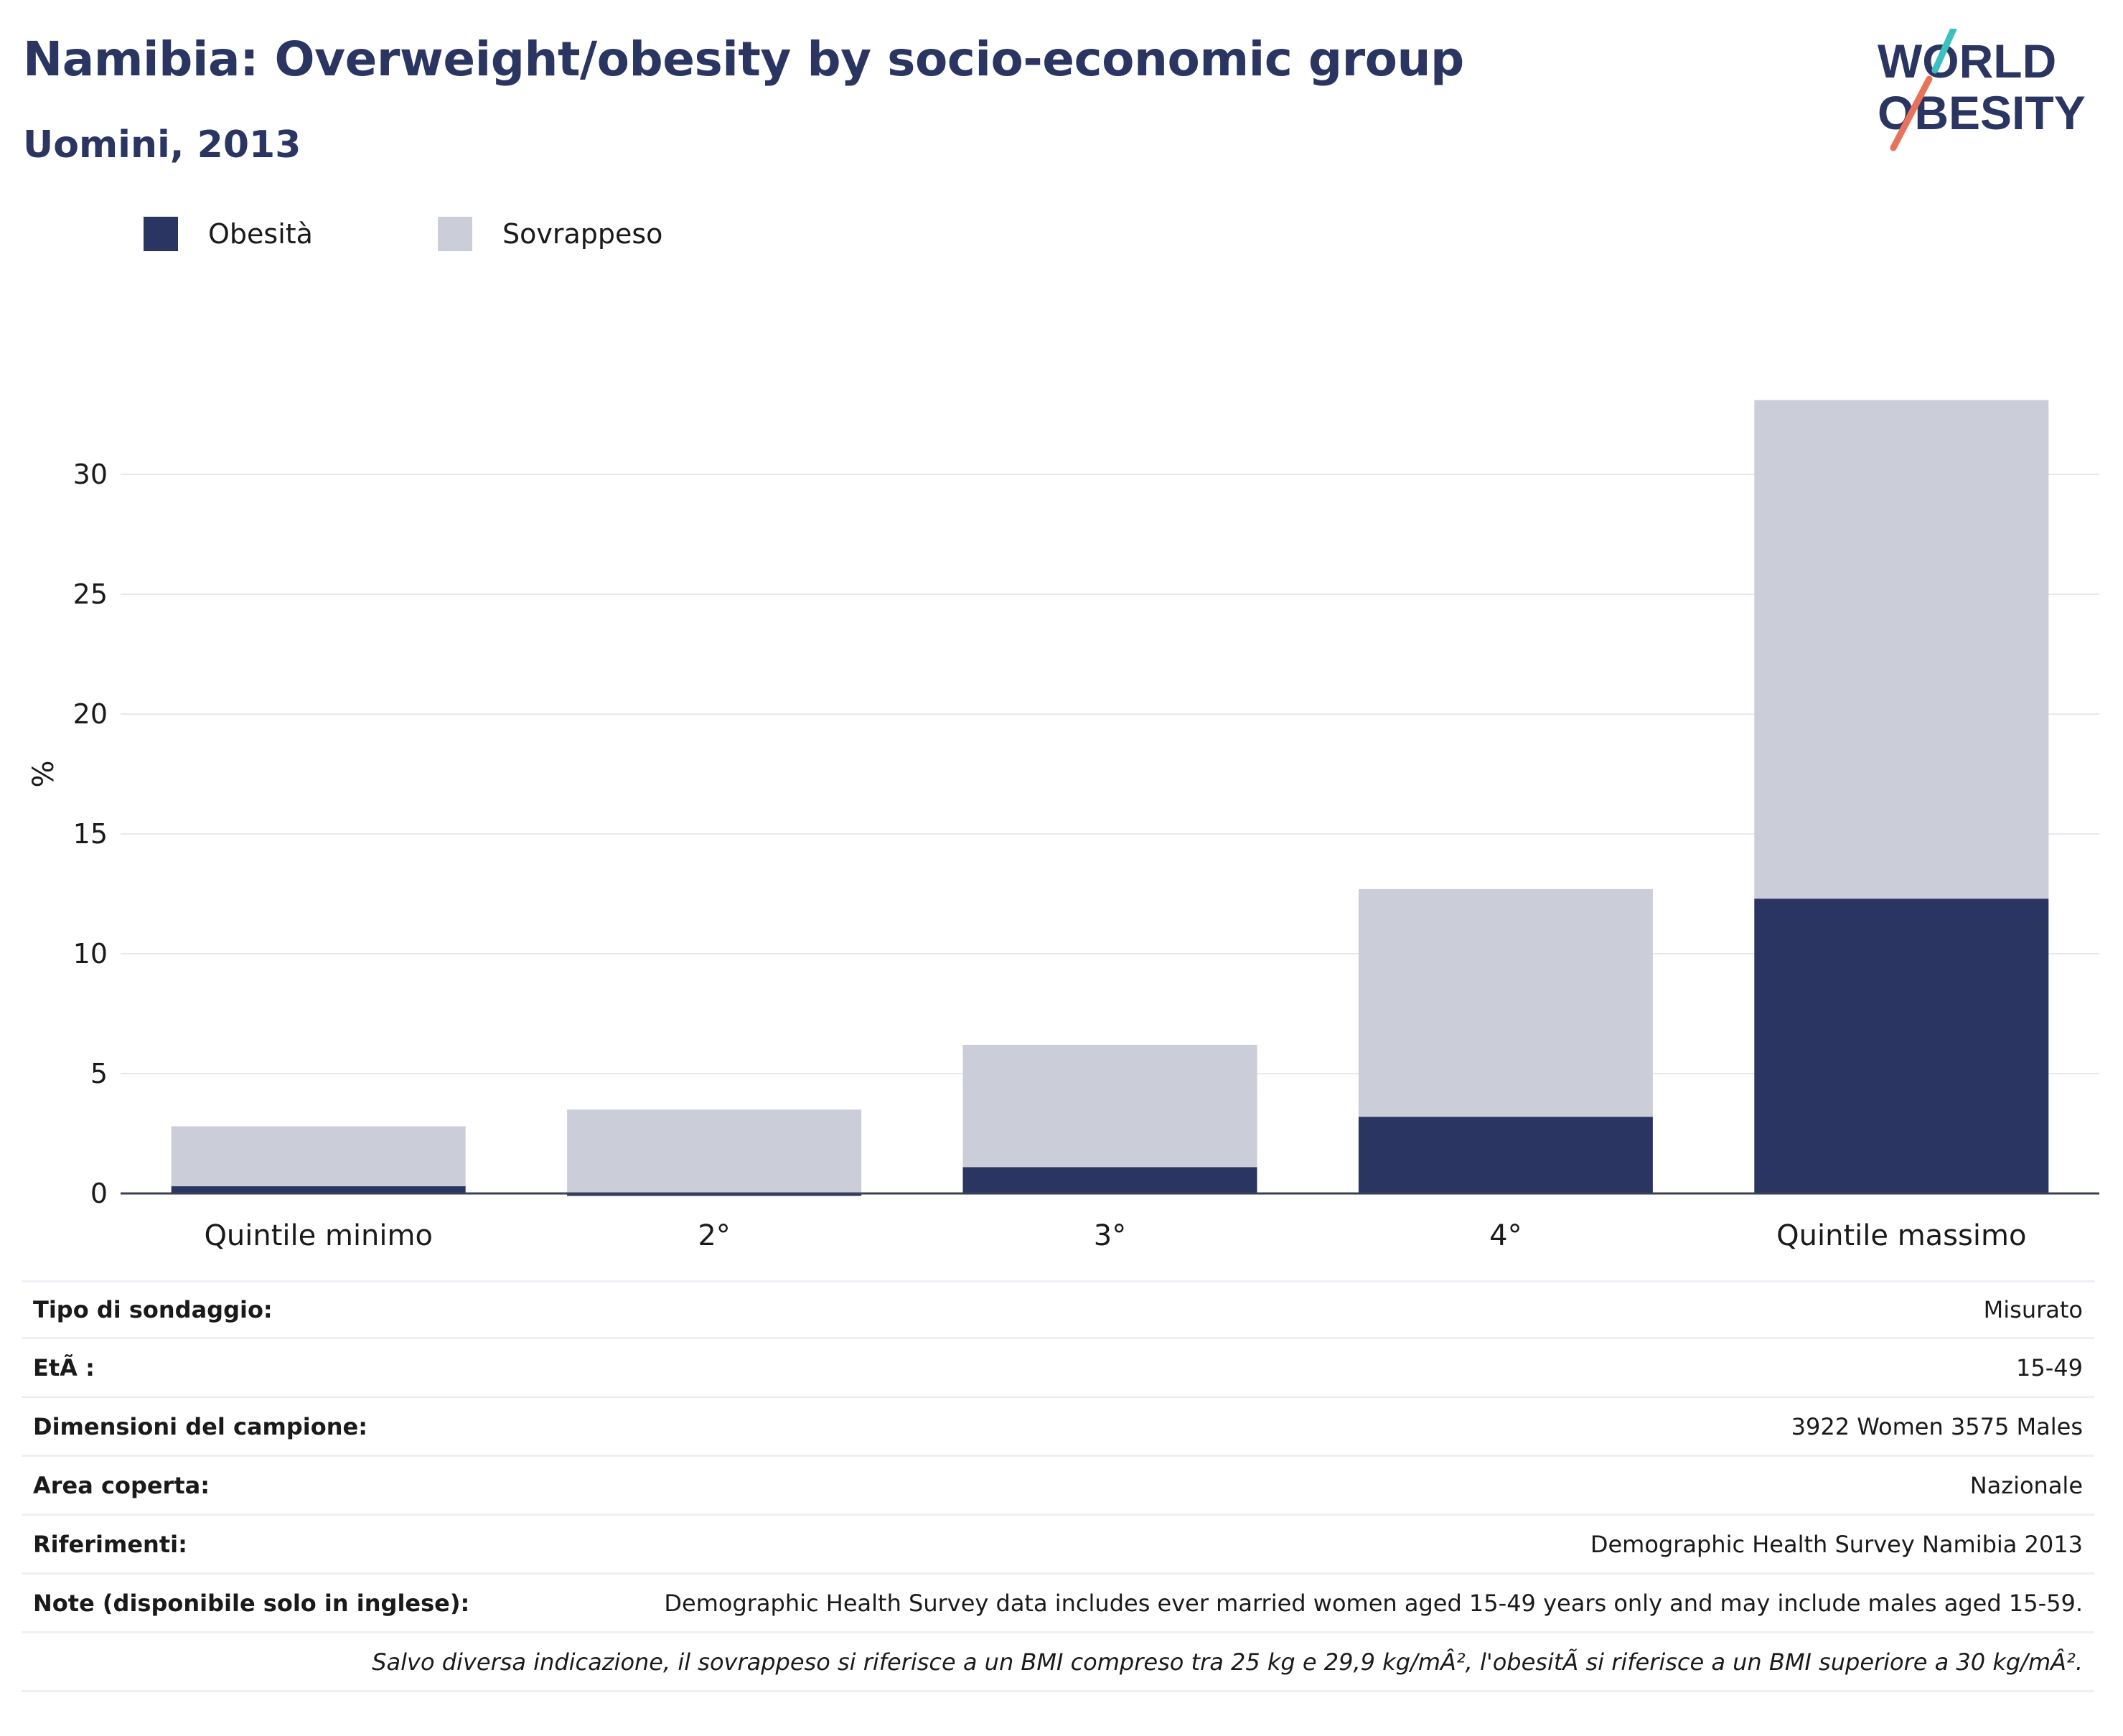  I want to click on info-value: 3922 Women 3575 Males, so click(1937, 1426).